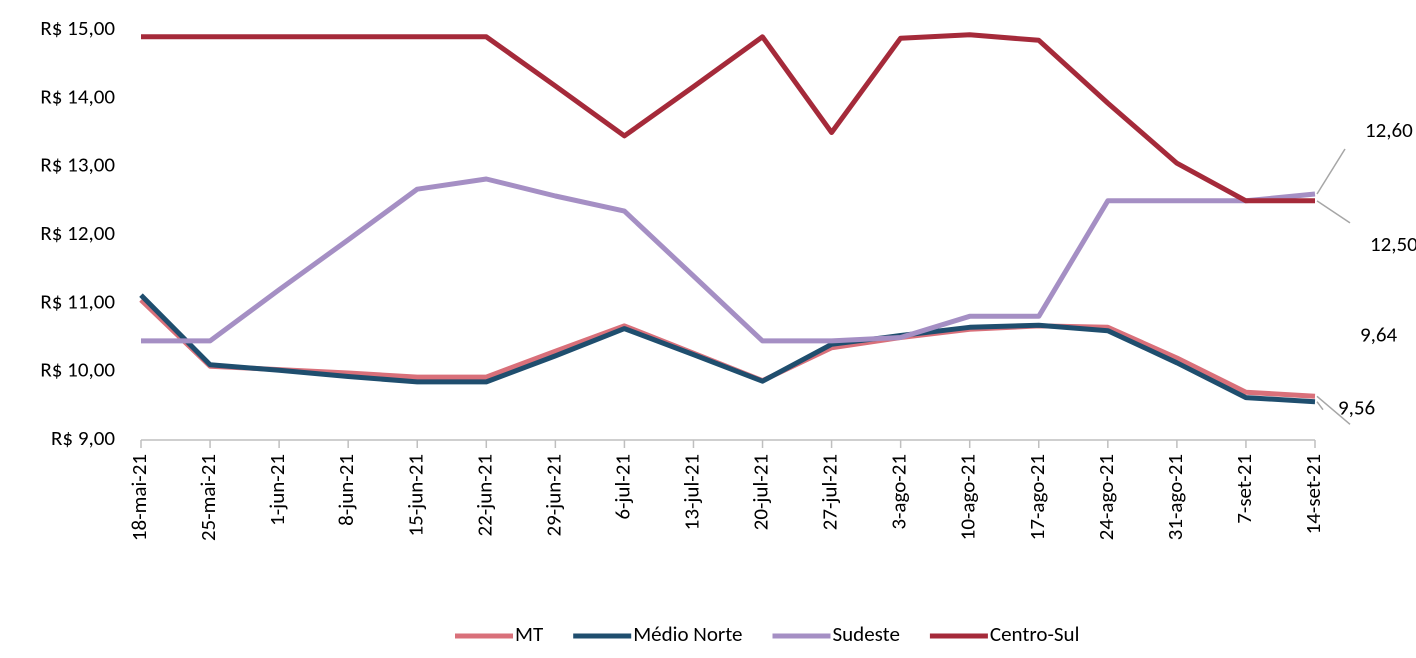 The height and width of the screenshot is (658, 1416). What do you see at coordinates (1035, 634) in the screenshot?
I see `legend-label: Centro-Sul` at bounding box center [1035, 634].